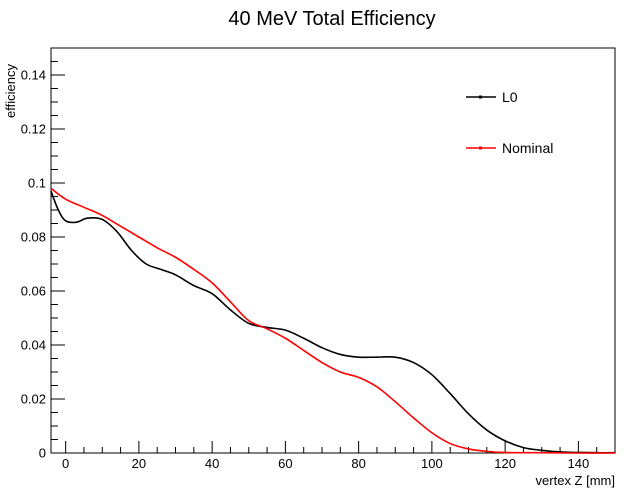 Image resolution: width=625 pixels, height=495 pixels. I want to click on x-axis-label: vertex Z [mm], so click(575, 480).